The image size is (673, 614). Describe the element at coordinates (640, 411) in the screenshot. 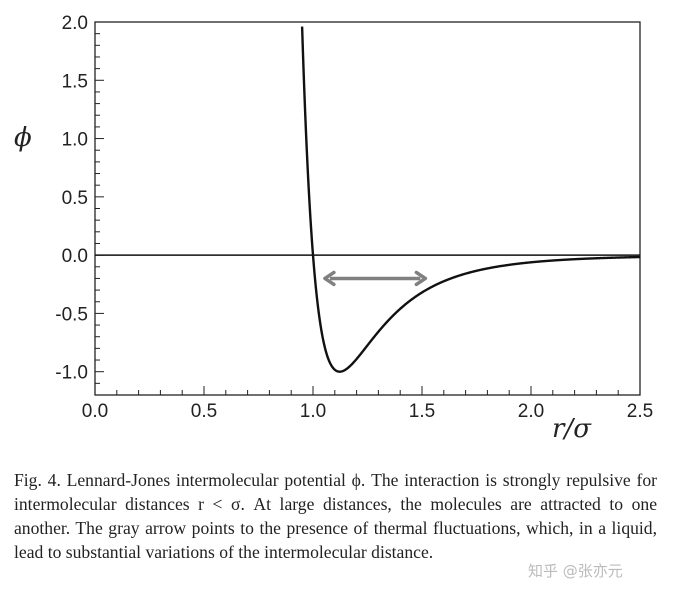

I see `x-tick-label: 2.5` at that location.